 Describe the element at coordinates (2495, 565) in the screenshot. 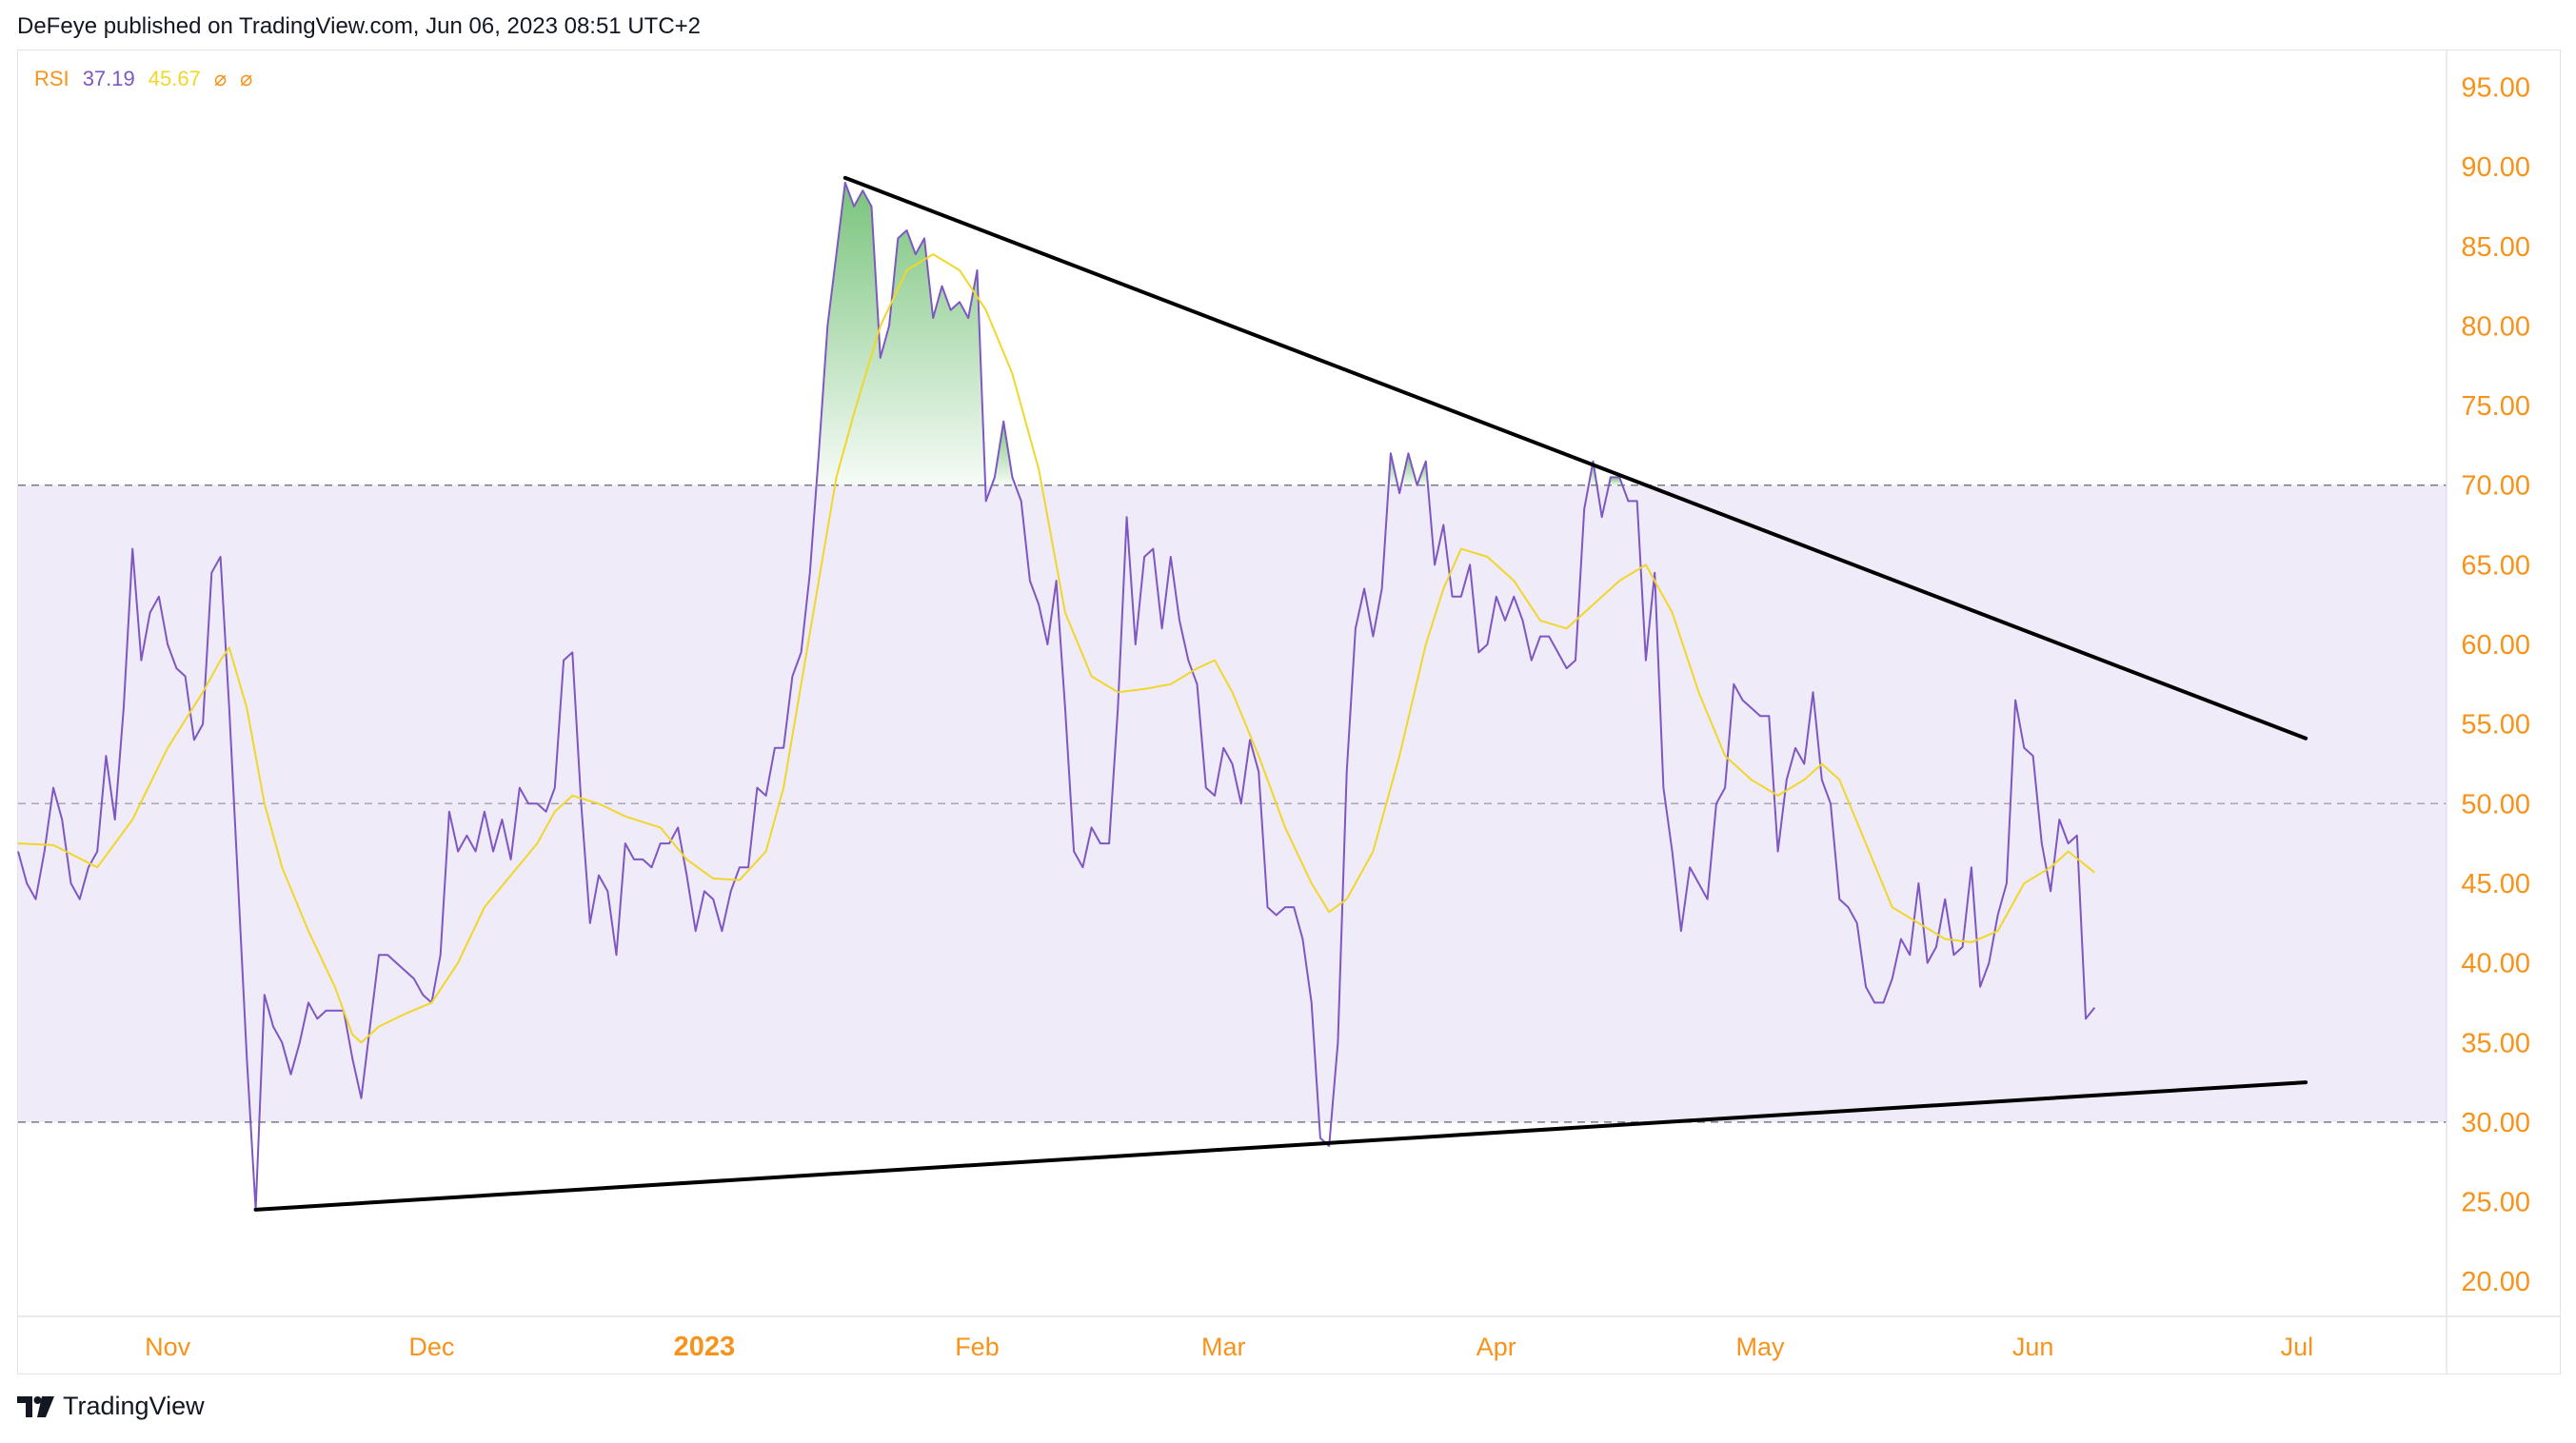

I see `y-tick-label: 65.00` at that location.